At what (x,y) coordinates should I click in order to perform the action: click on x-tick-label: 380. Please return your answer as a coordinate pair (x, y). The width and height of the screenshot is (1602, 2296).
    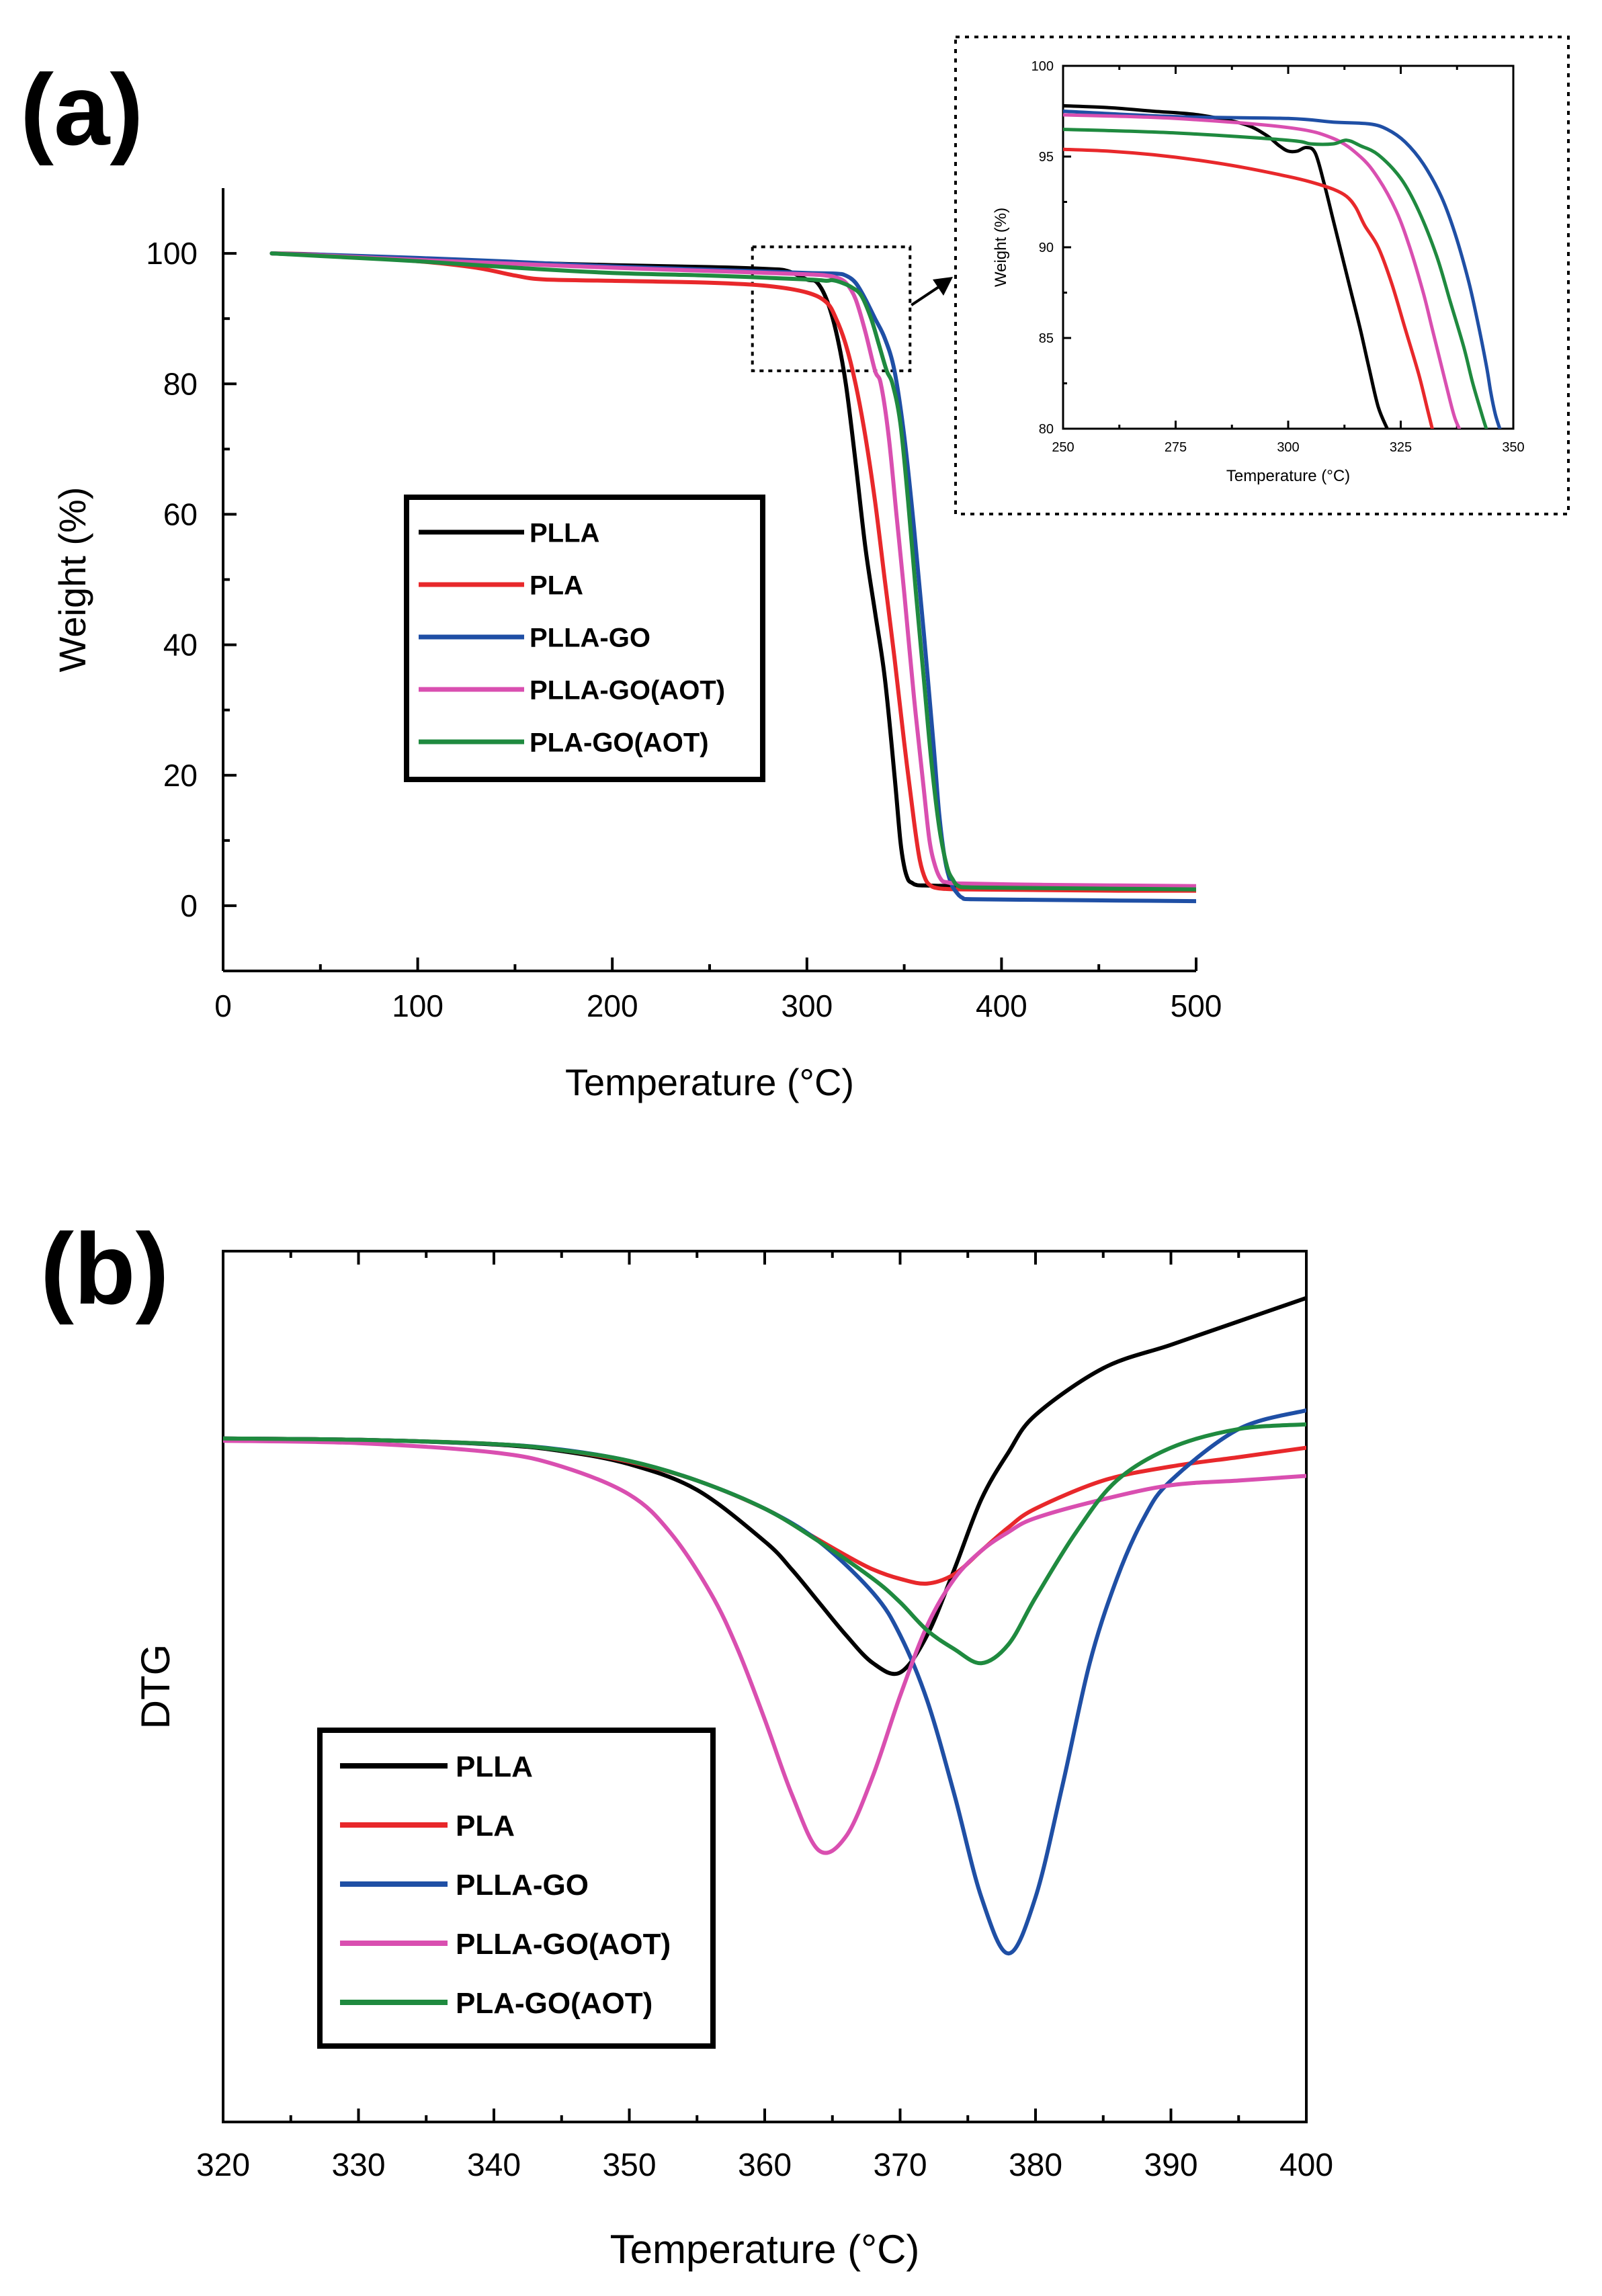
    Looking at the image, I should click on (1036, 2166).